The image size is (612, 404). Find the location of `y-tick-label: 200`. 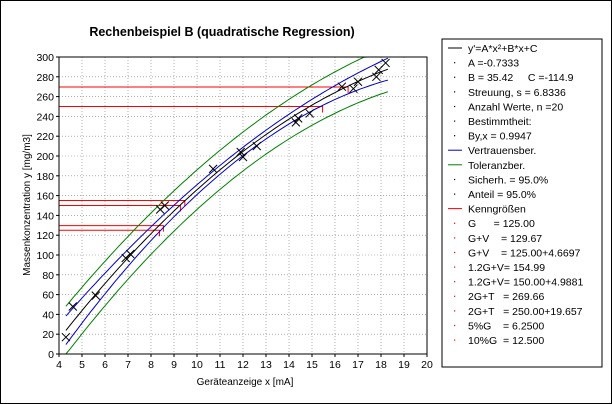

y-tick-label: 200 is located at coordinates (45, 157).